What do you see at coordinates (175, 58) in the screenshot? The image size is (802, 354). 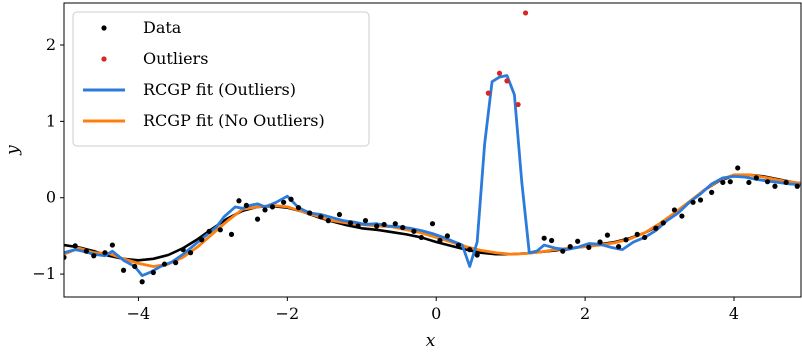 I see `legend-label: Outliers` at bounding box center [175, 58].